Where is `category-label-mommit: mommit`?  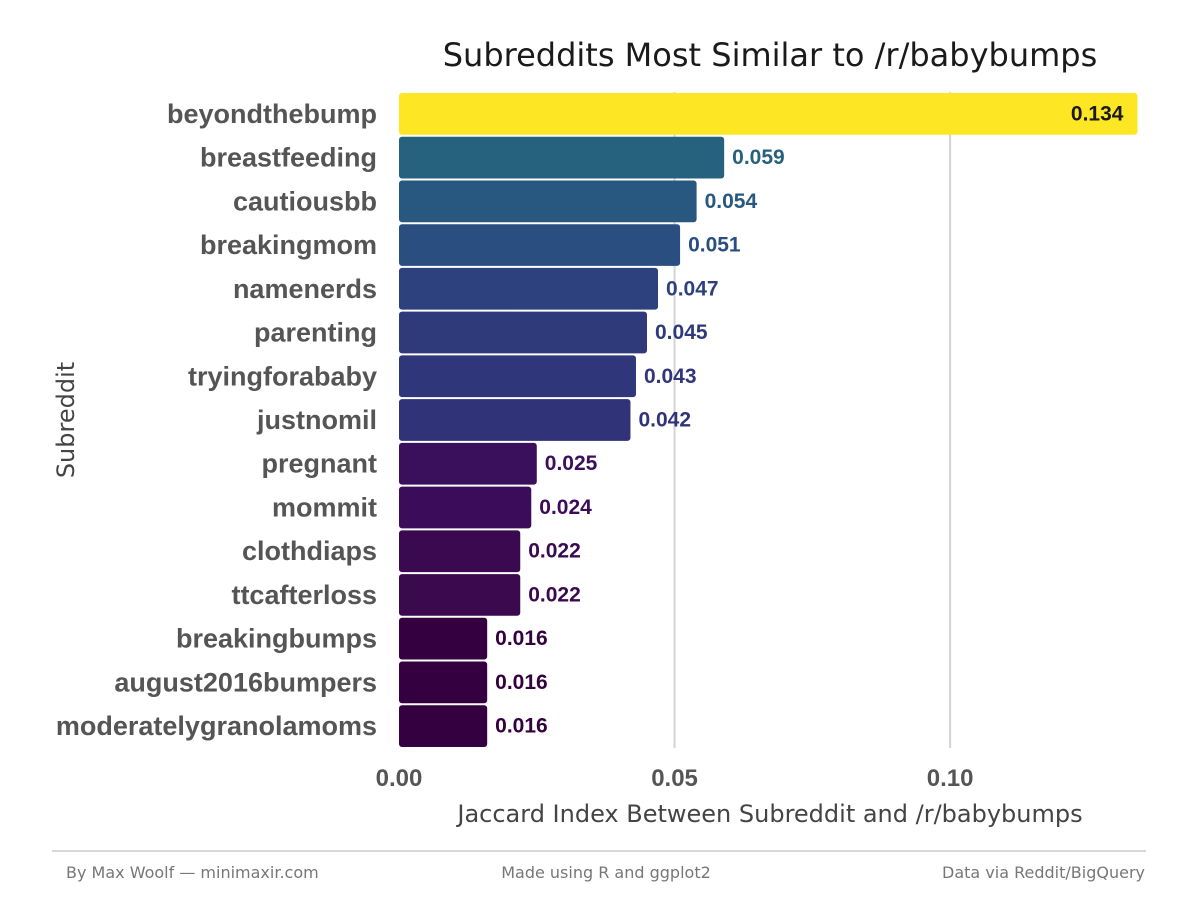 category-label-mommit: mommit is located at coordinates (324, 507).